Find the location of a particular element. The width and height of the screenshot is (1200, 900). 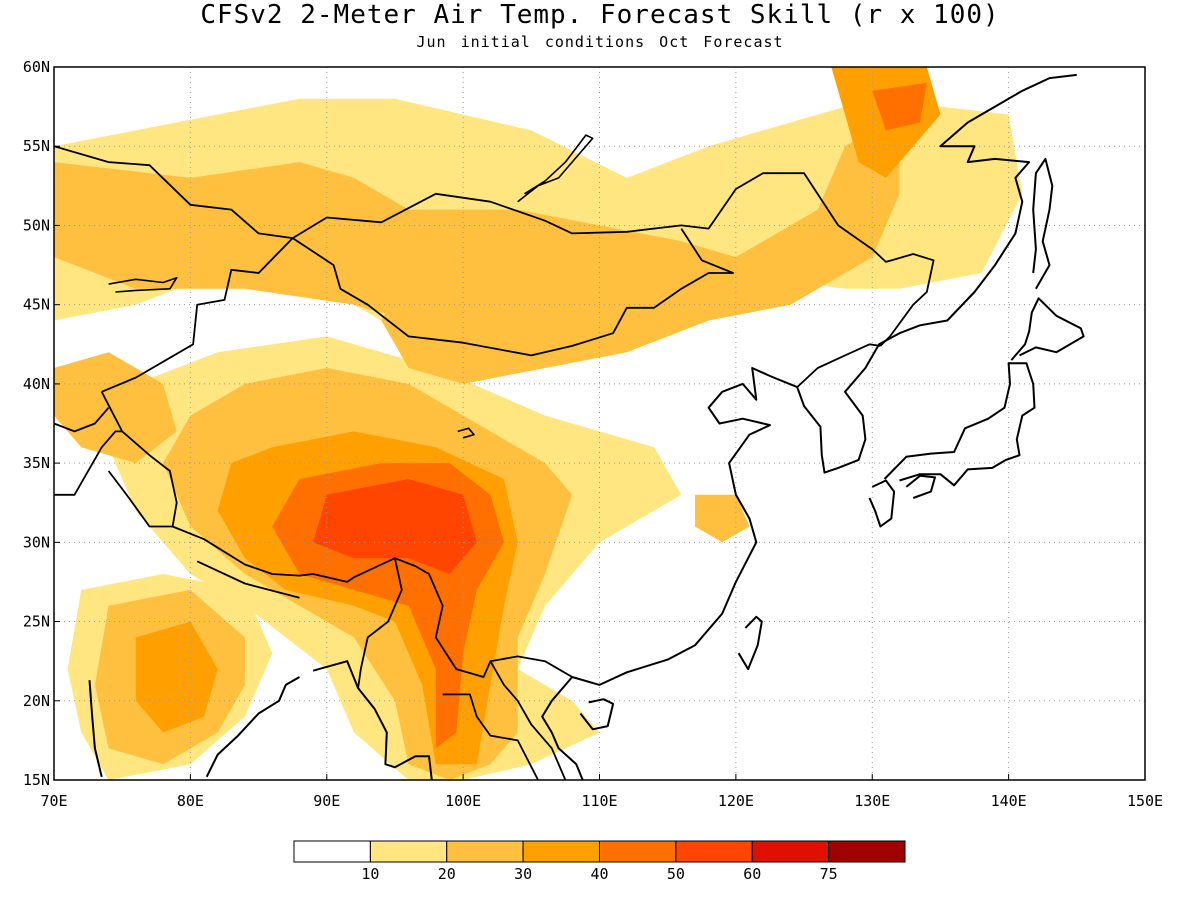

colorbar-label: 30 is located at coordinates (523, 874).